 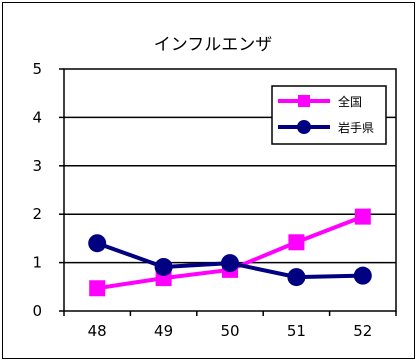 I want to click on x-tick-label: 51, so click(x=296, y=331).